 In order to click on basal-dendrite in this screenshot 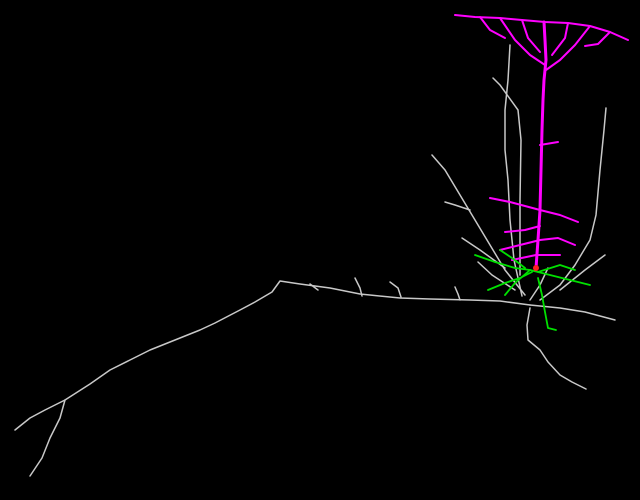, I will do `click(532, 290)`.